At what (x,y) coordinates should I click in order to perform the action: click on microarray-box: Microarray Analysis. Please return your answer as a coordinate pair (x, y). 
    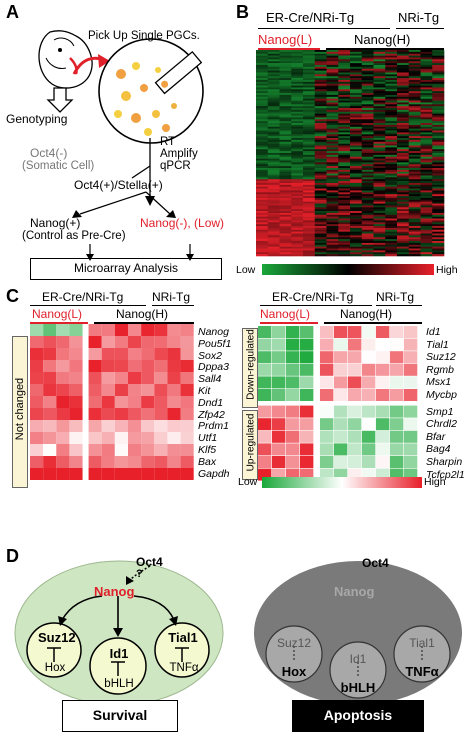
    Looking at the image, I should click on (126, 269).